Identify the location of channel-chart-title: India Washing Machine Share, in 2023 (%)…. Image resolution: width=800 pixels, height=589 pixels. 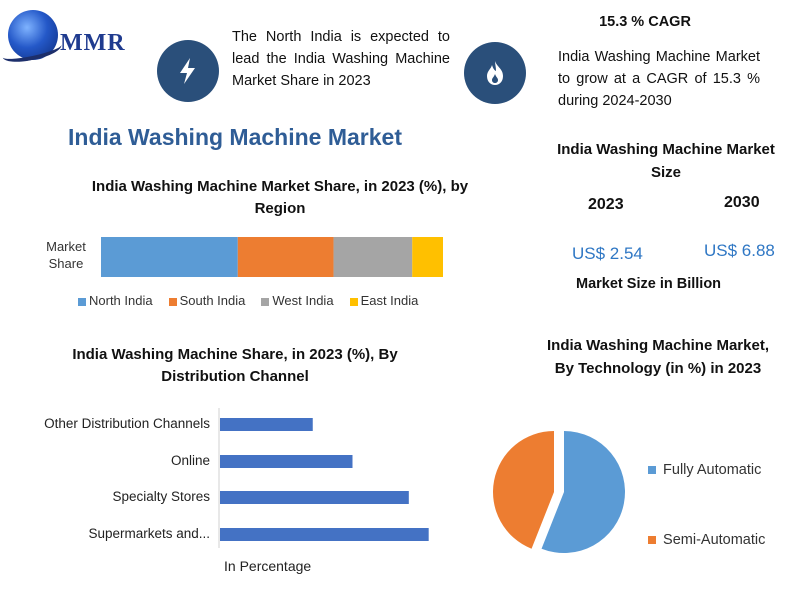
(235, 365).